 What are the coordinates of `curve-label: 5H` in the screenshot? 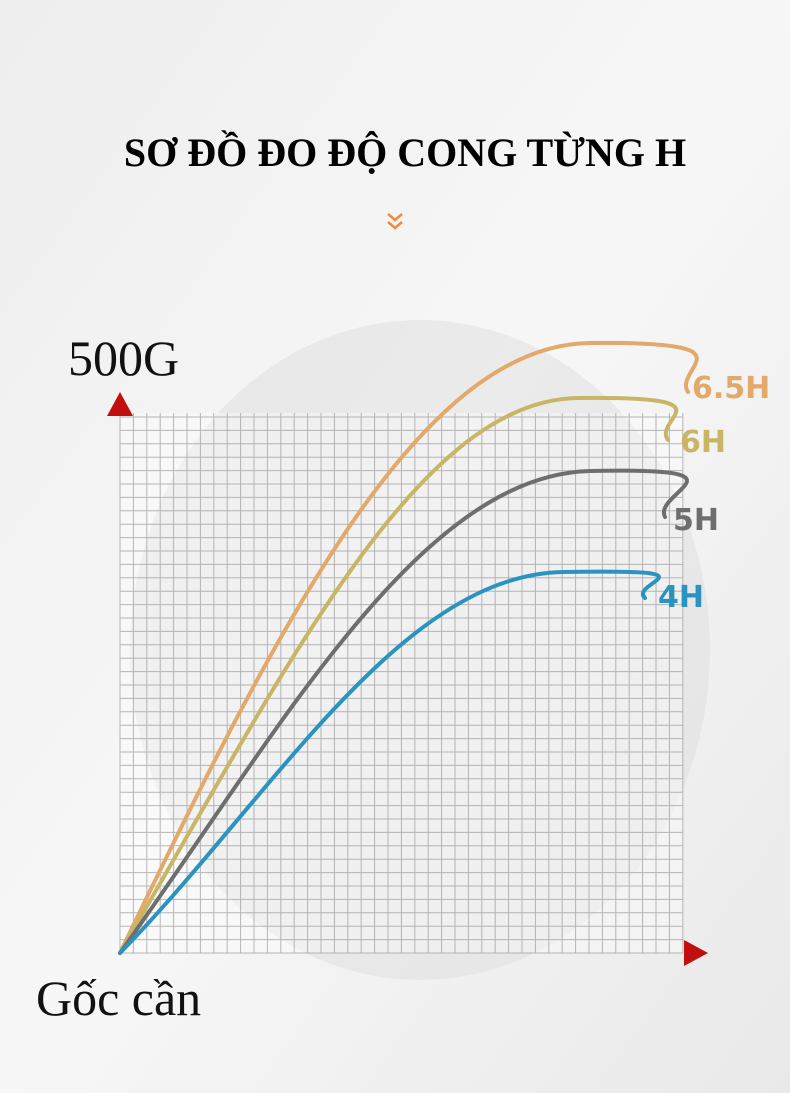 It's located at (696, 520).